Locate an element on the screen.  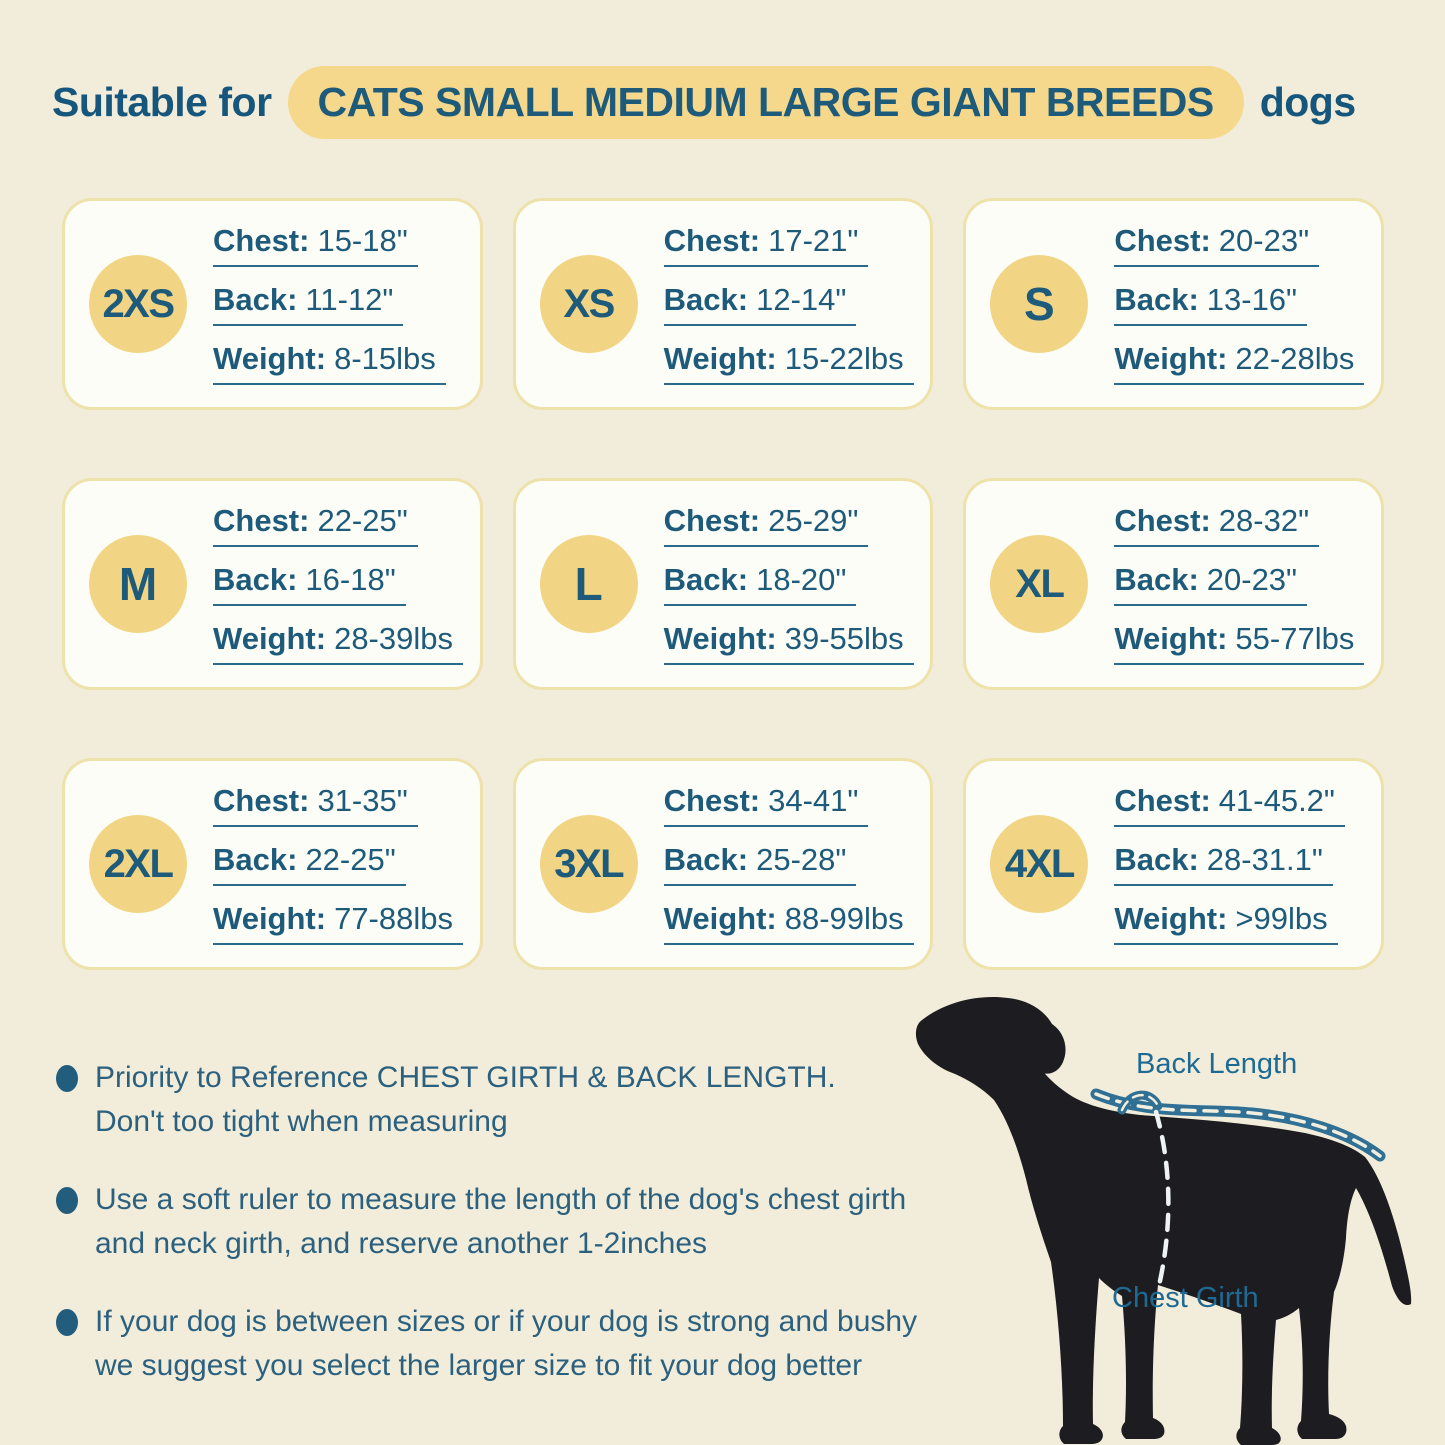
title-prefix: Suitable for is located at coordinates (162, 102).